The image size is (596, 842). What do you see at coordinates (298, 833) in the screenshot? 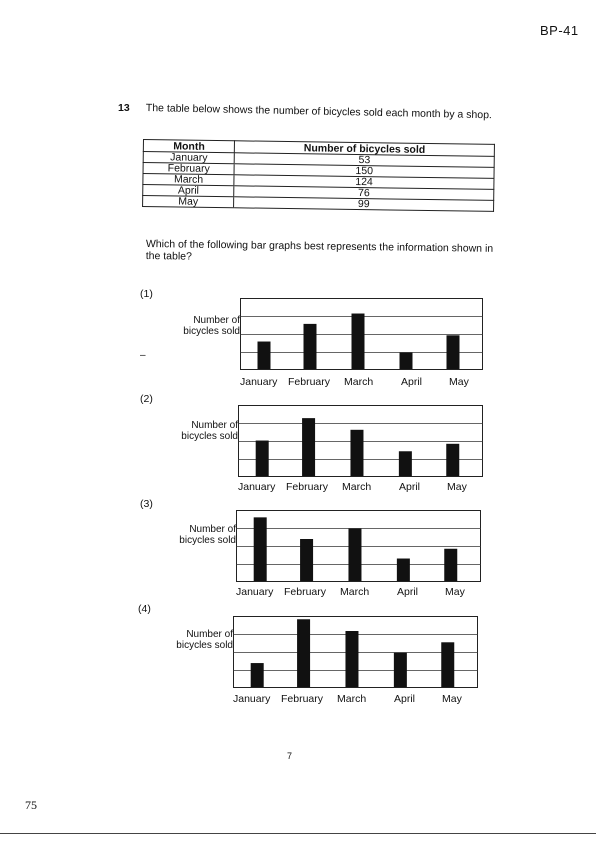
I see `bottom-rule` at bounding box center [298, 833].